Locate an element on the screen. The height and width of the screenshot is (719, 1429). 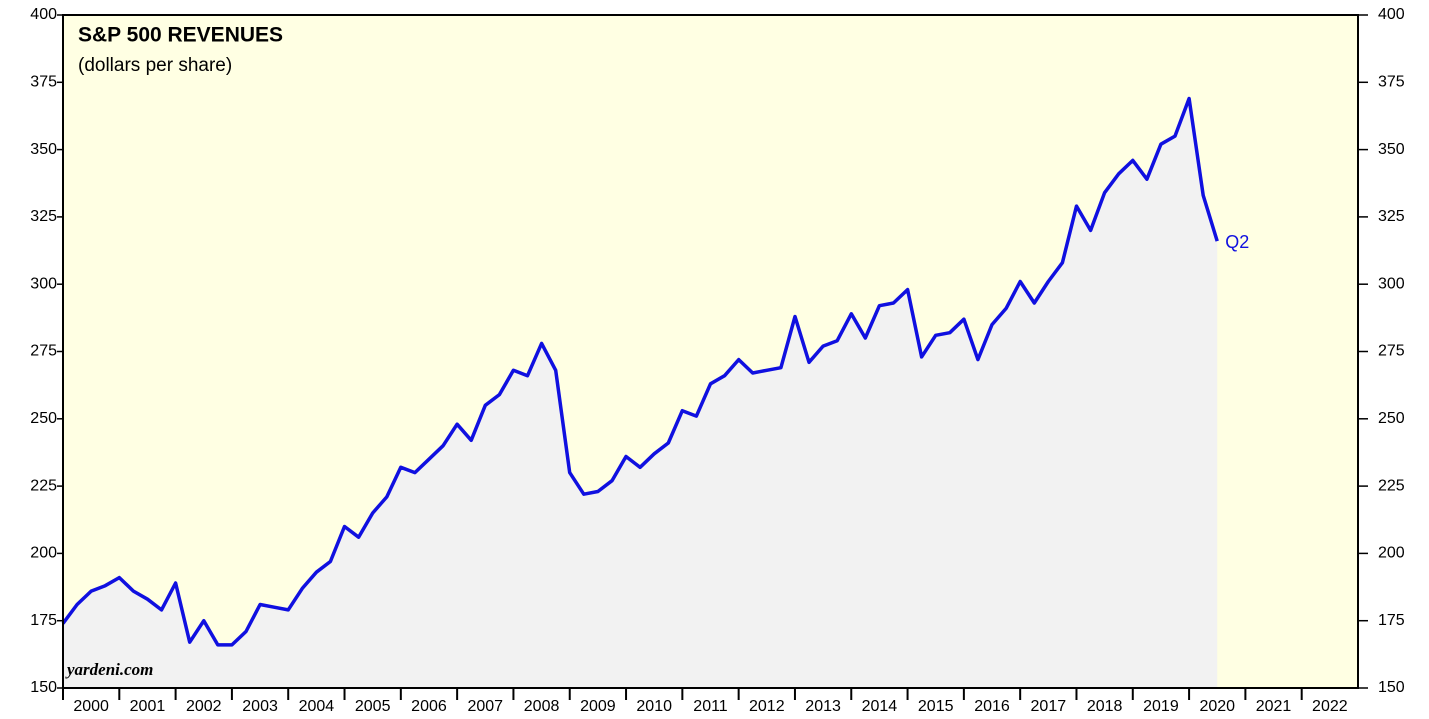
y-tick-label: 275 is located at coordinates (43, 351).